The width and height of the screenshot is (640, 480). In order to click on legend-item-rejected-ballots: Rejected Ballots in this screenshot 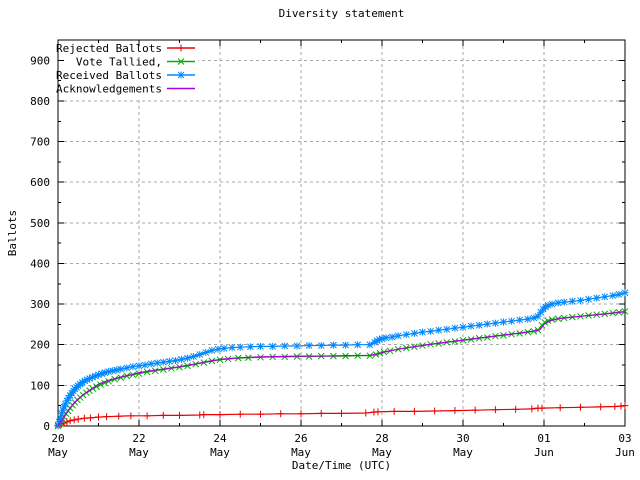, I will do `click(125, 48)`.